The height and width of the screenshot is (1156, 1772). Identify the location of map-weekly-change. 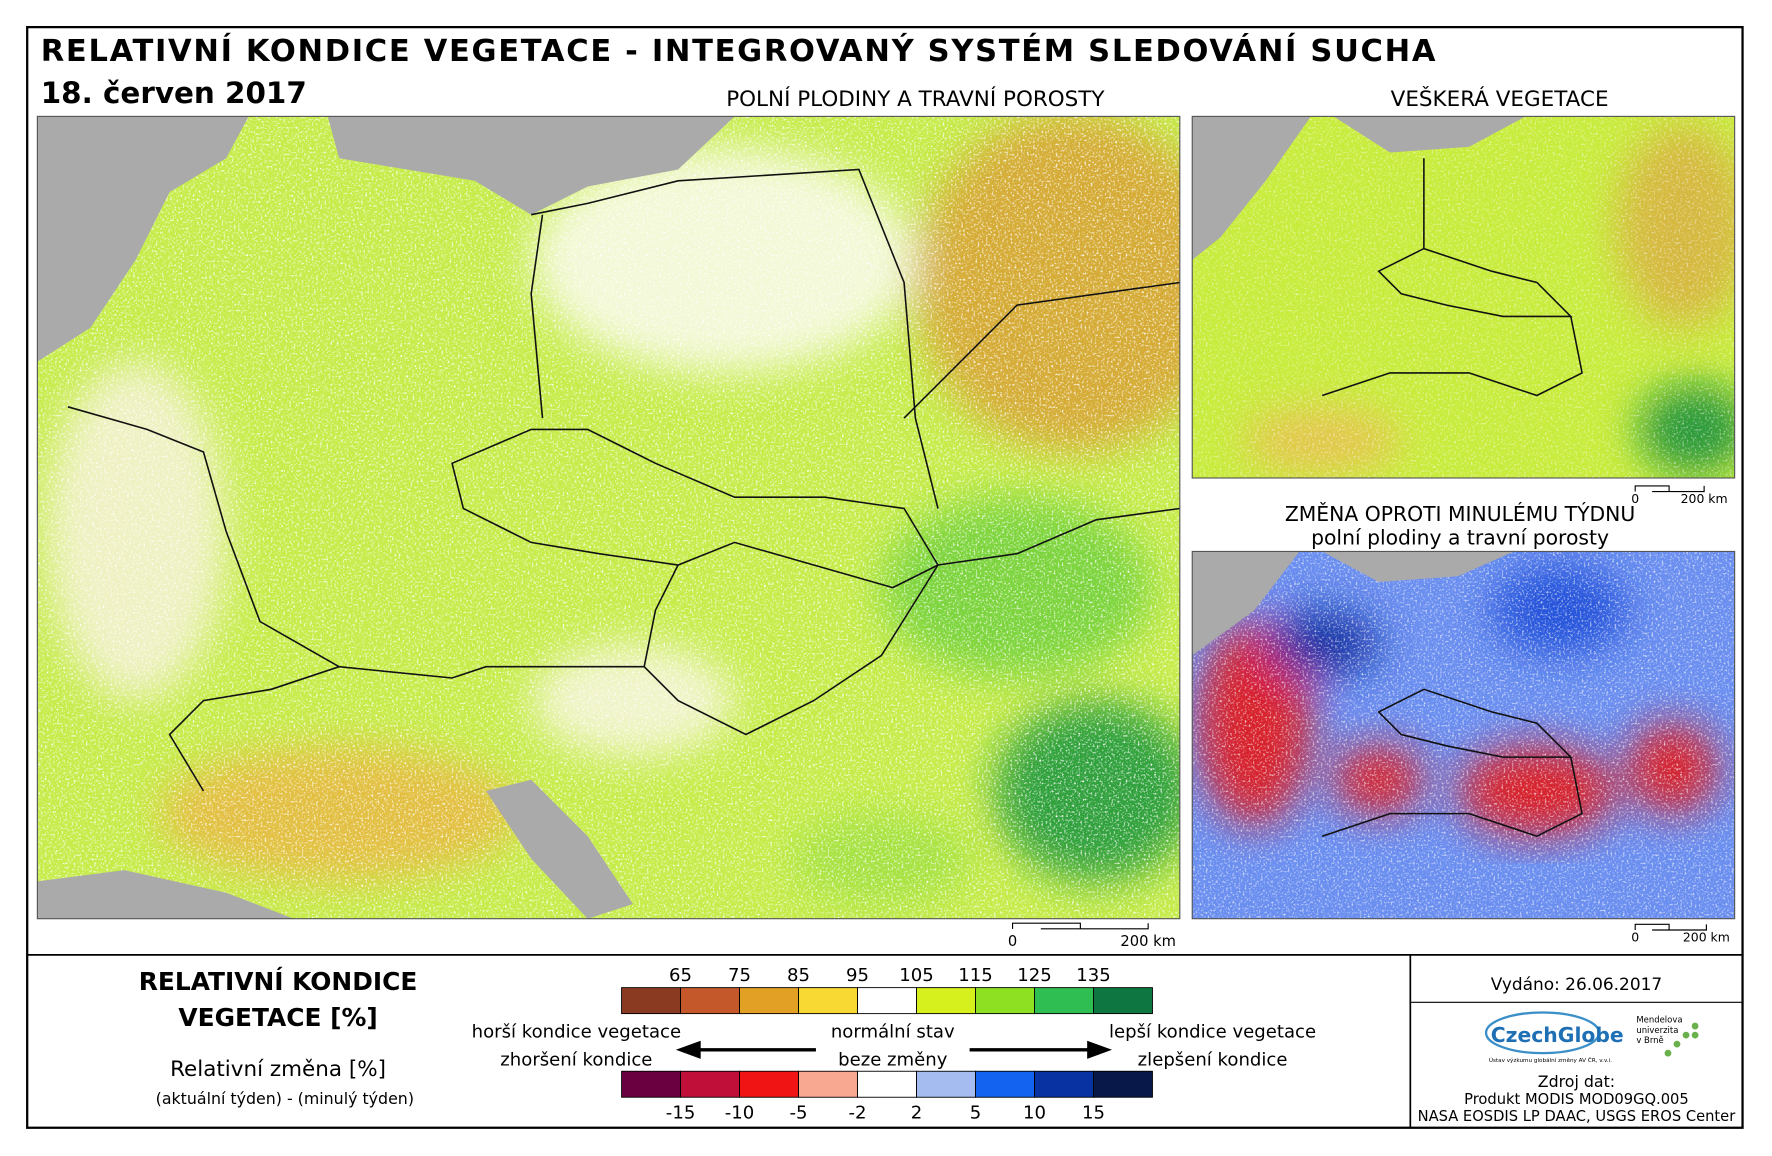
(1463, 735).